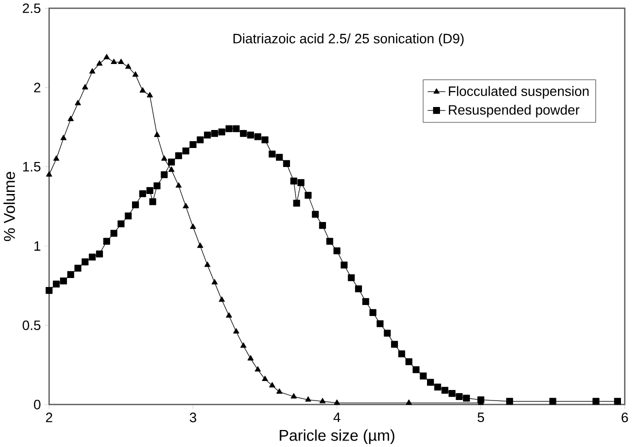  What do you see at coordinates (37, 245) in the screenshot?
I see `y-tick-label: 1` at bounding box center [37, 245].